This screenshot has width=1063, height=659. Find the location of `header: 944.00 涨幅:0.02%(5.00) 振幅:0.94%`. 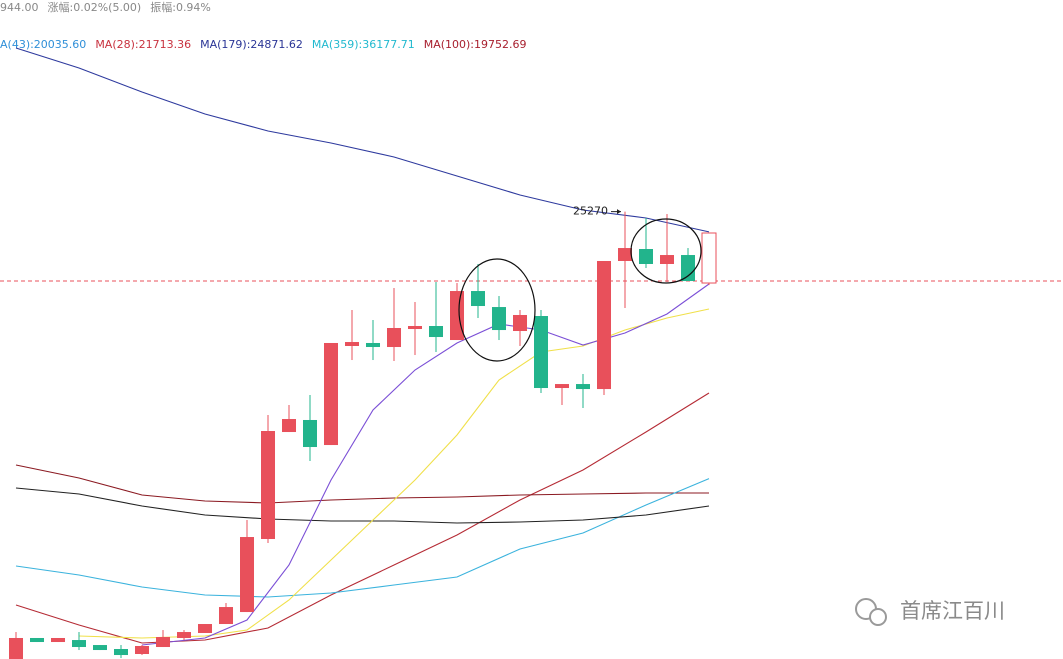

header: 944.00 涨幅:0.02%(5.00) 振幅:0.94% is located at coordinates (105, 7).